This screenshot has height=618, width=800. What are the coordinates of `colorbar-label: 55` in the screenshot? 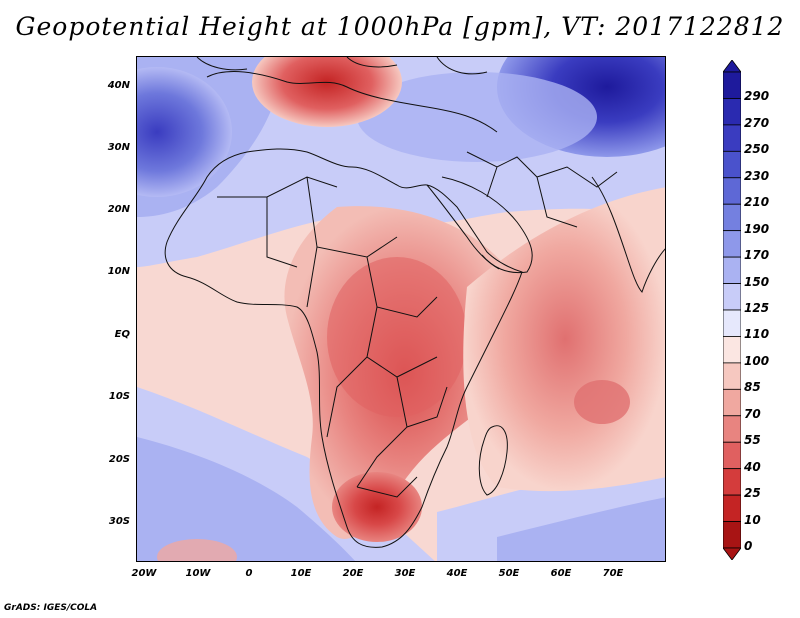 It's located at (752, 440).